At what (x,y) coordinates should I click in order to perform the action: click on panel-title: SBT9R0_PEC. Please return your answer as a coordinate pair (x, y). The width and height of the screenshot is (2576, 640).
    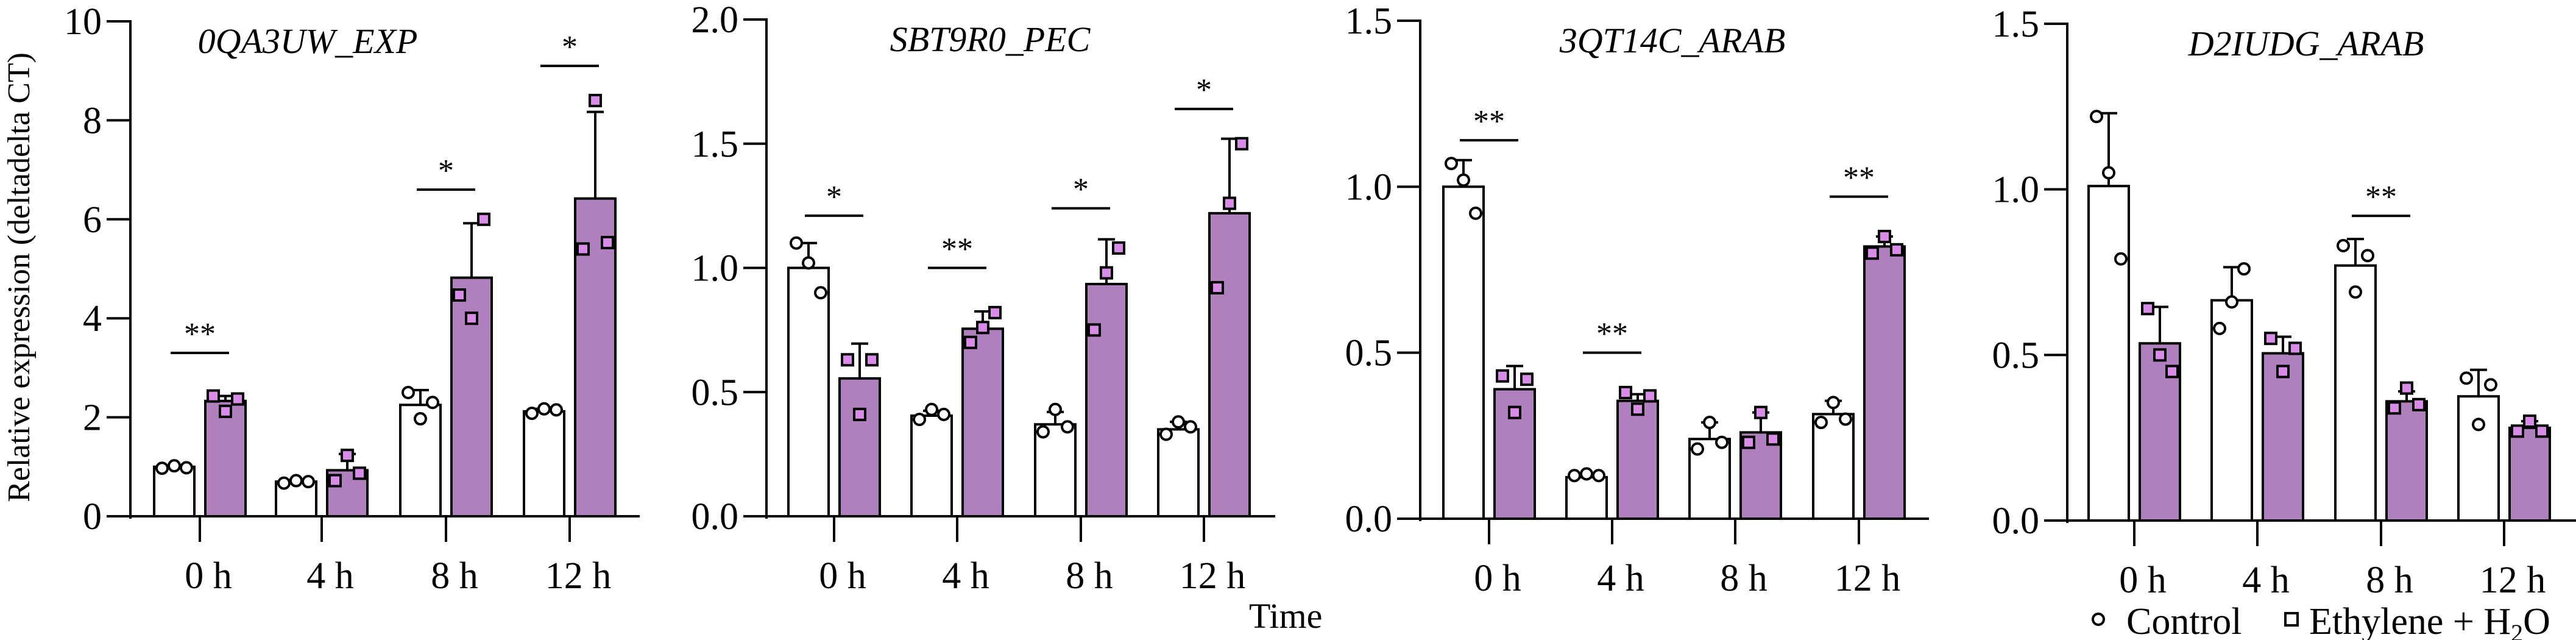
    Looking at the image, I should click on (990, 40).